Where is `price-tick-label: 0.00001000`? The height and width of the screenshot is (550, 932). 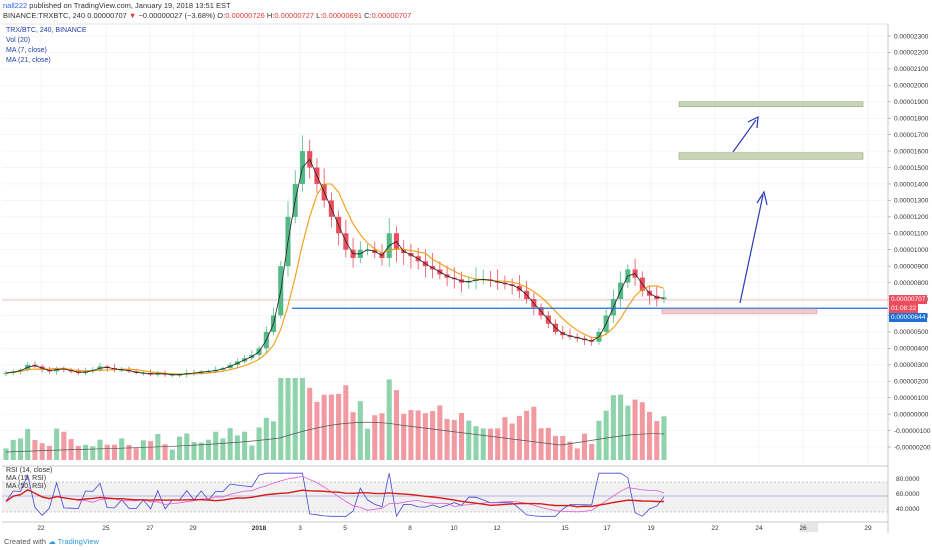 price-tick-label: 0.00001000 is located at coordinates (911, 250).